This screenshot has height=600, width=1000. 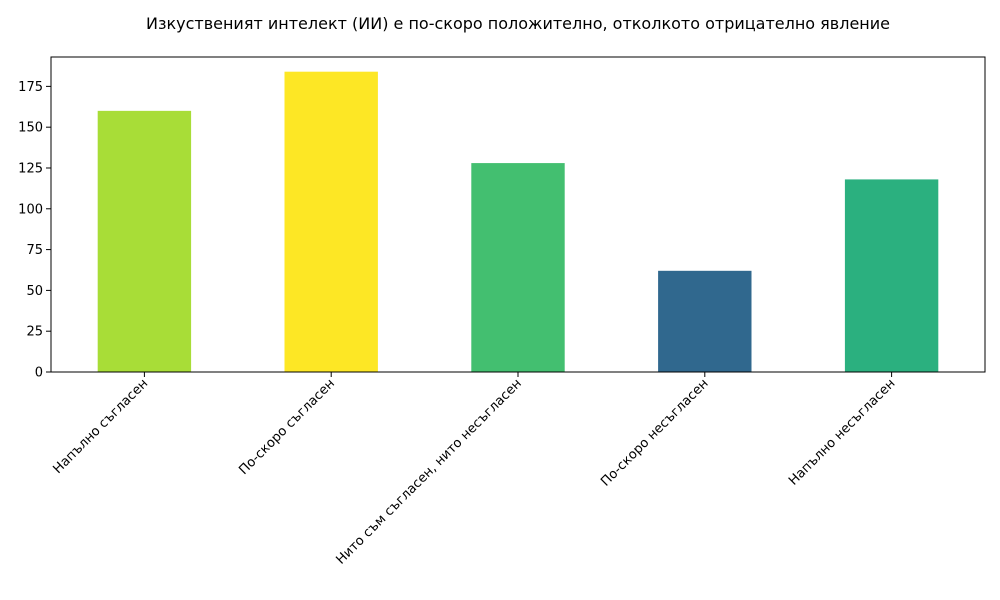 What do you see at coordinates (30, 168) in the screenshot?
I see `y-tick-label: 125` at bounding box center [30, 168].